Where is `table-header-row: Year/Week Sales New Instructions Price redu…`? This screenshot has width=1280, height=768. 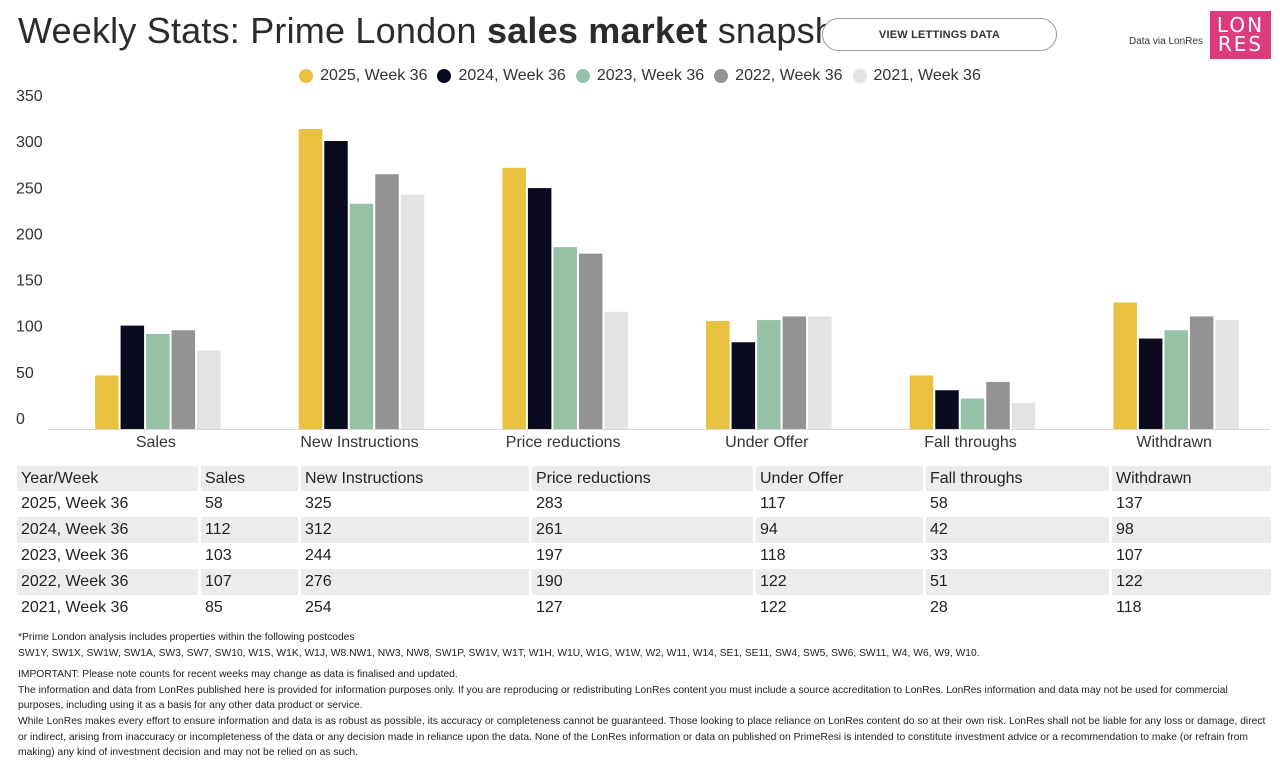
table-header-row: Year/Week Sales New Instructions Price redu… is located at coordinates (644, 478).